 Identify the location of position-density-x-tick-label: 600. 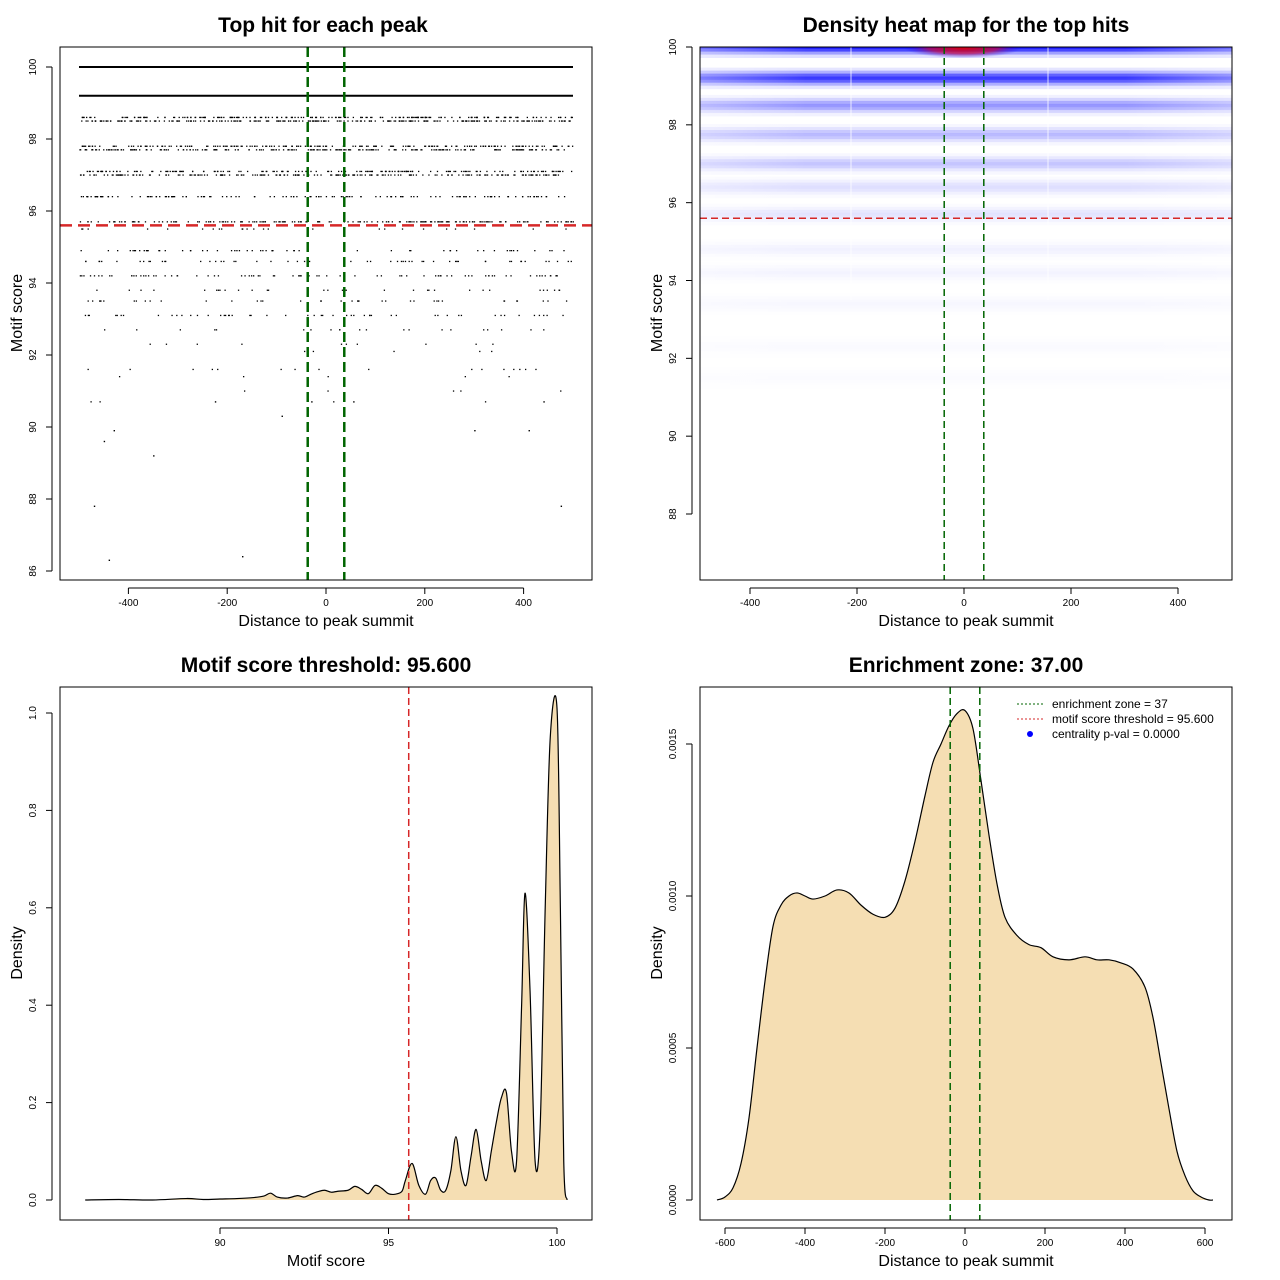
(1205, 1243).